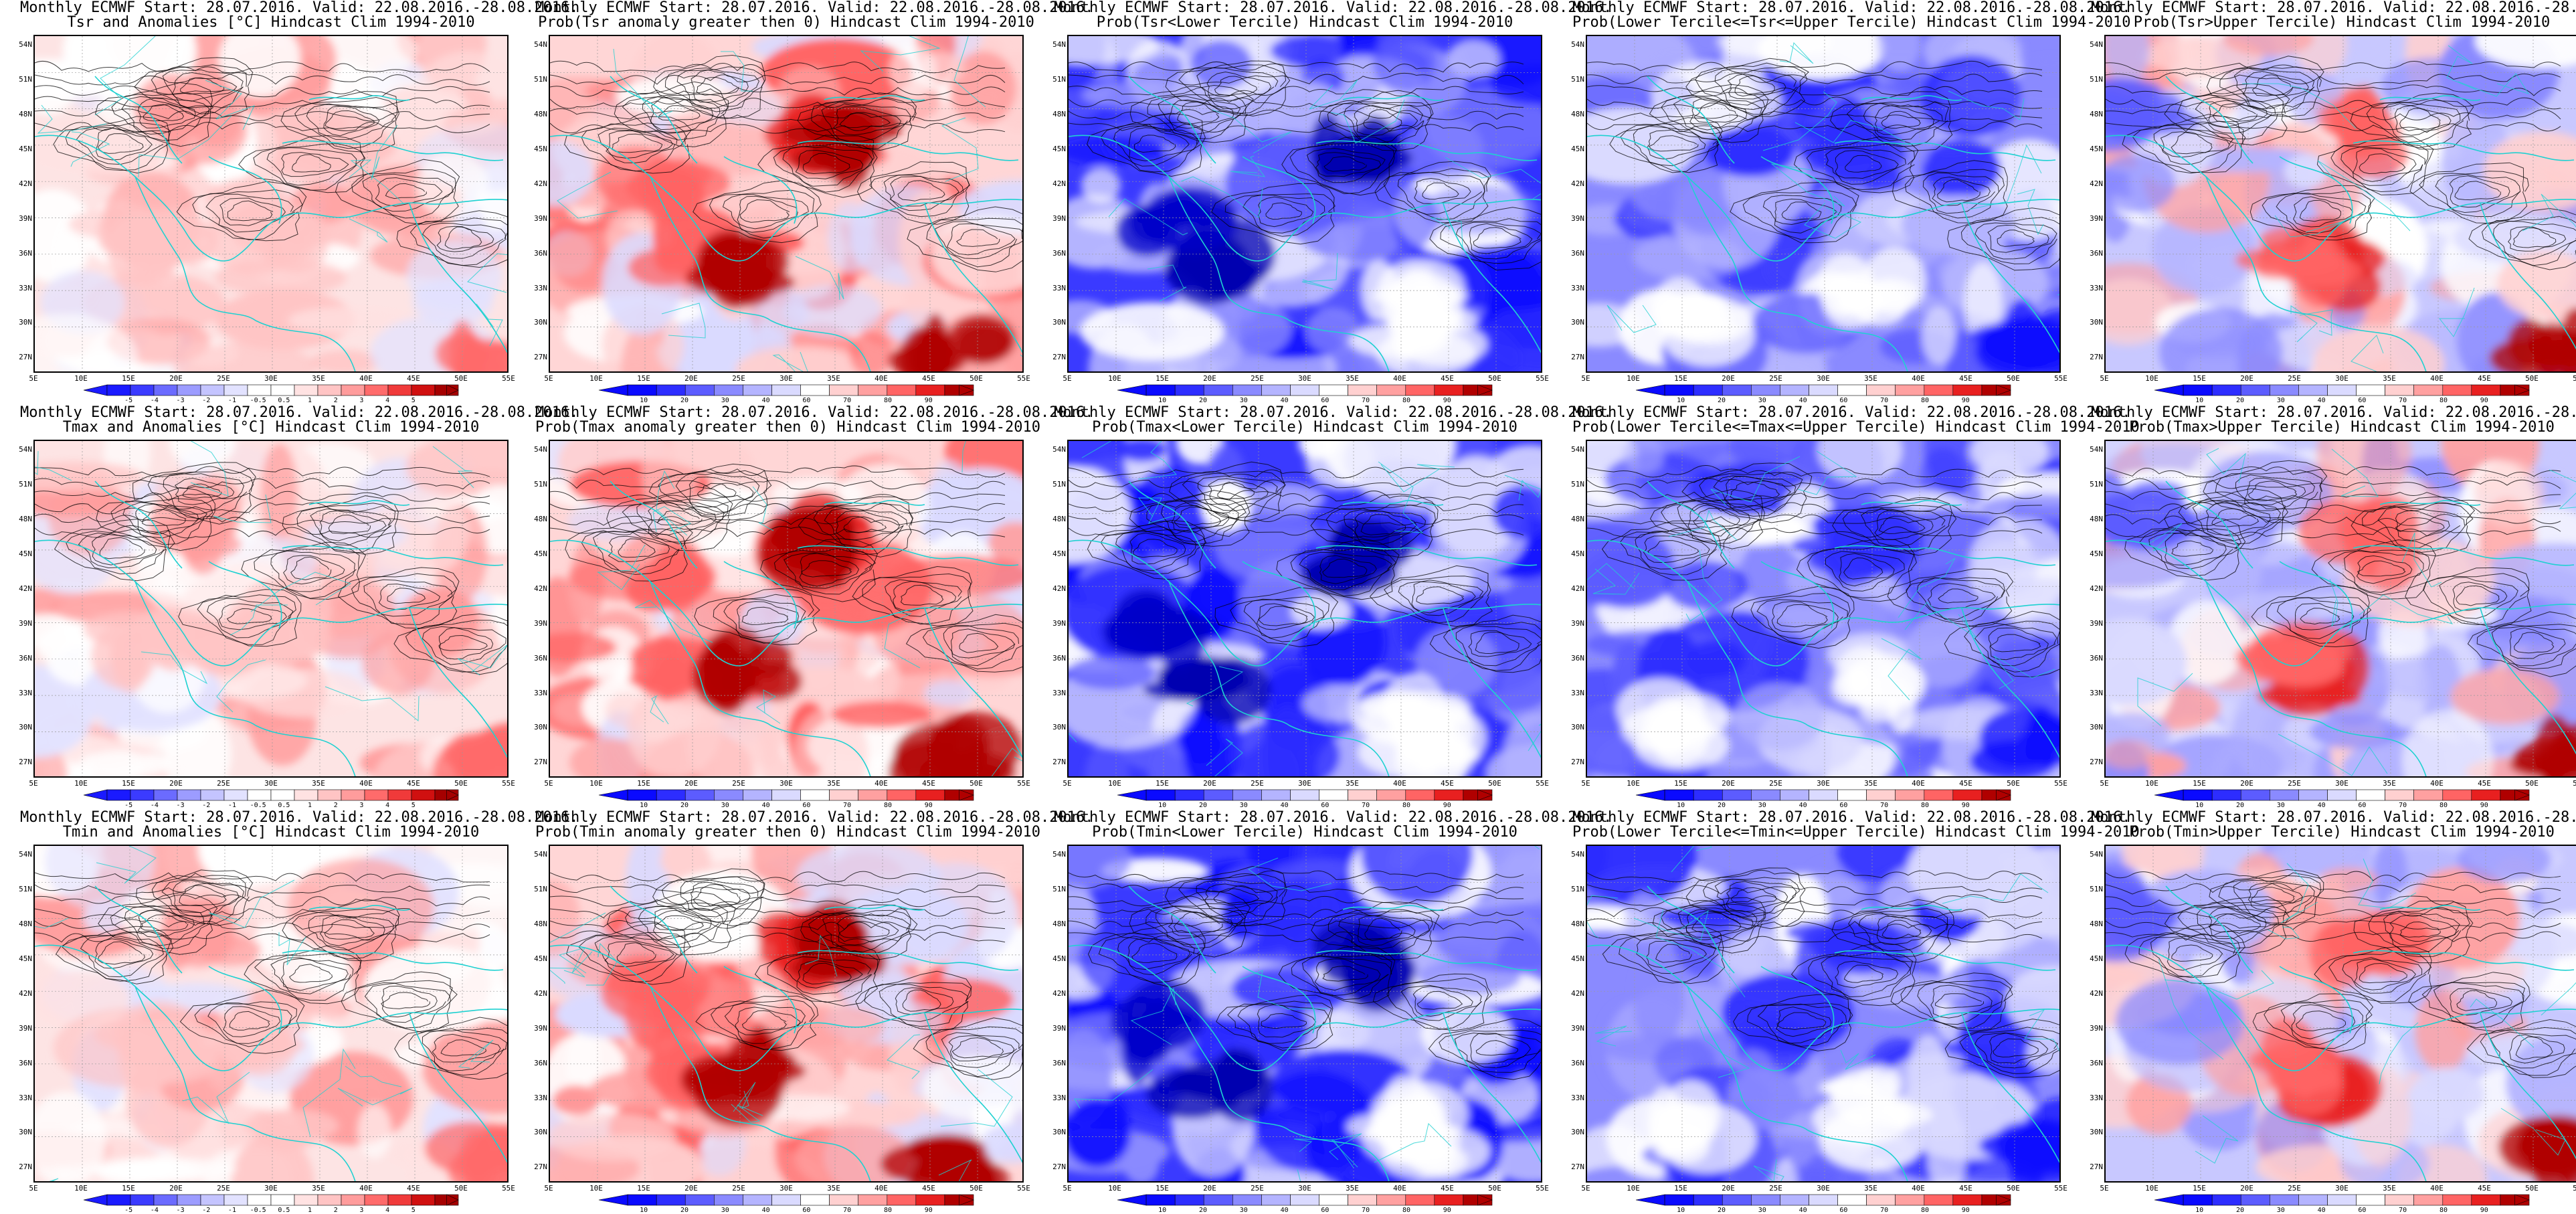  What do you see at coordinates (22, 1166) in the screenshot?
I see `latitude-label: 27N` at bounding box center [22, 1166].